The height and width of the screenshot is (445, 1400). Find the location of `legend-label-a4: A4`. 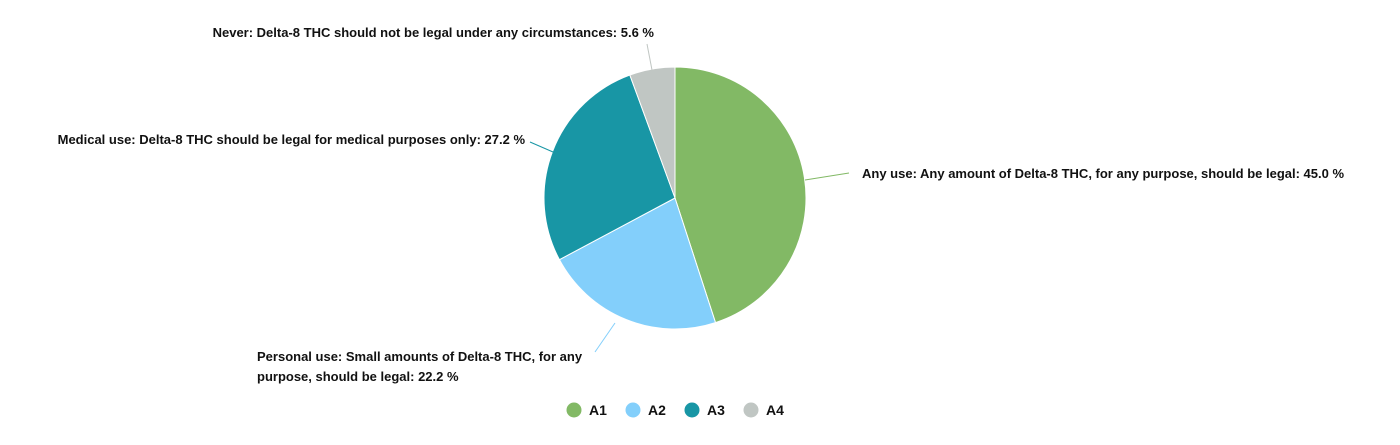

legend-label-a4: A4 is located at coordinates (775, 410).